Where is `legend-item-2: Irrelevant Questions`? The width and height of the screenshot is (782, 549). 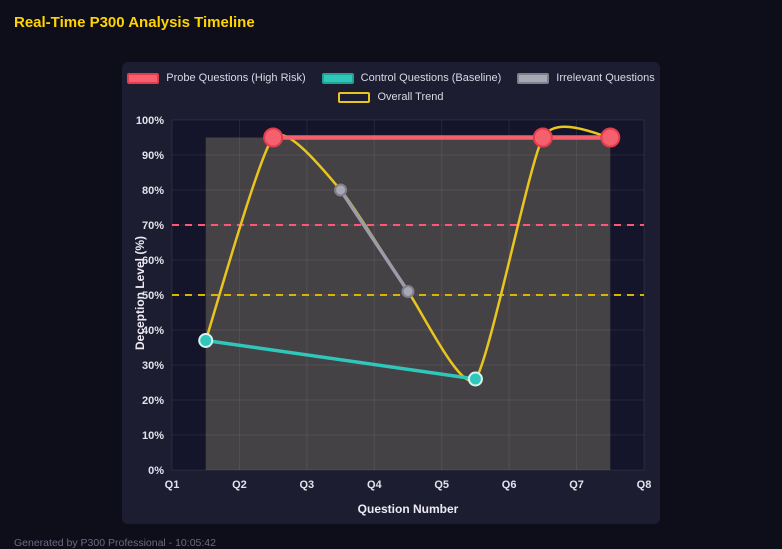
legend-item-2: Irrelevant Questions is located at coordinates (586, 78).